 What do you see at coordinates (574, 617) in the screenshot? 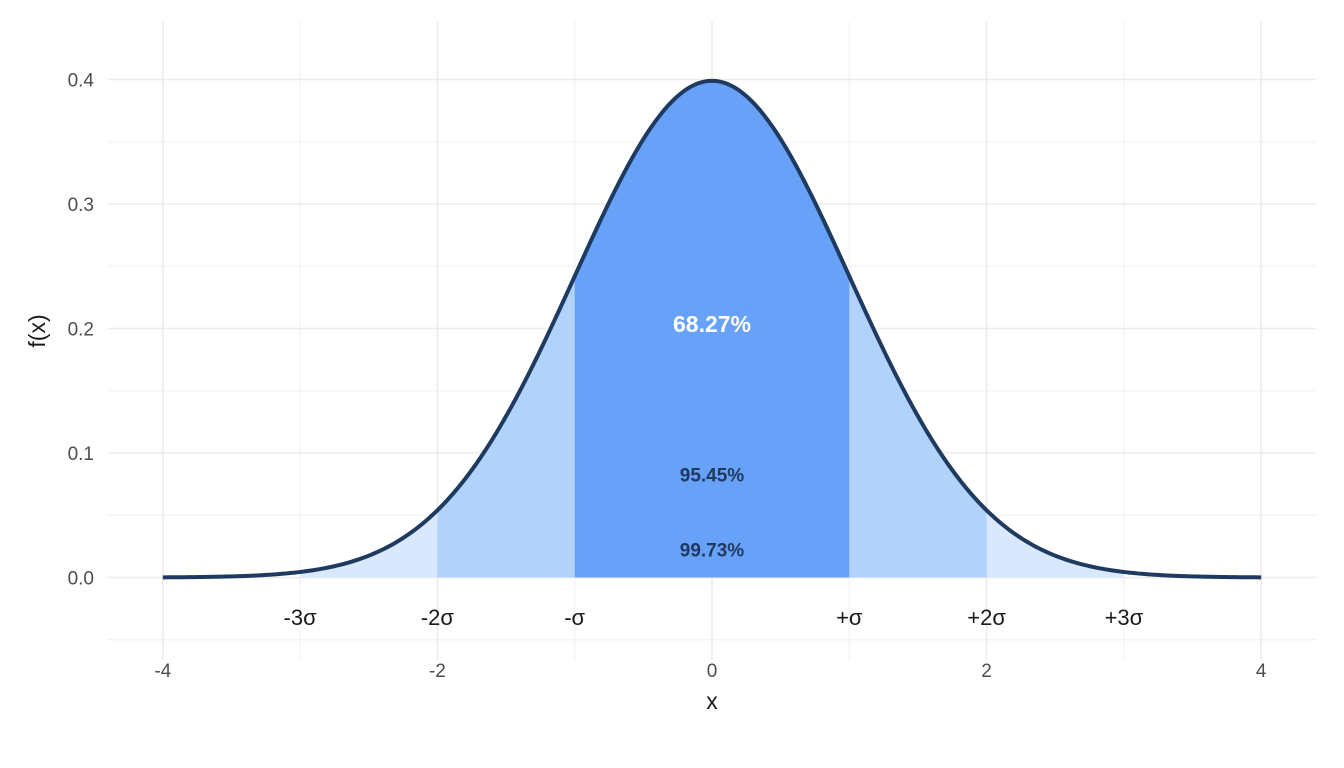
I see `sigma-label: -σ` at bounding box center [574, 617].